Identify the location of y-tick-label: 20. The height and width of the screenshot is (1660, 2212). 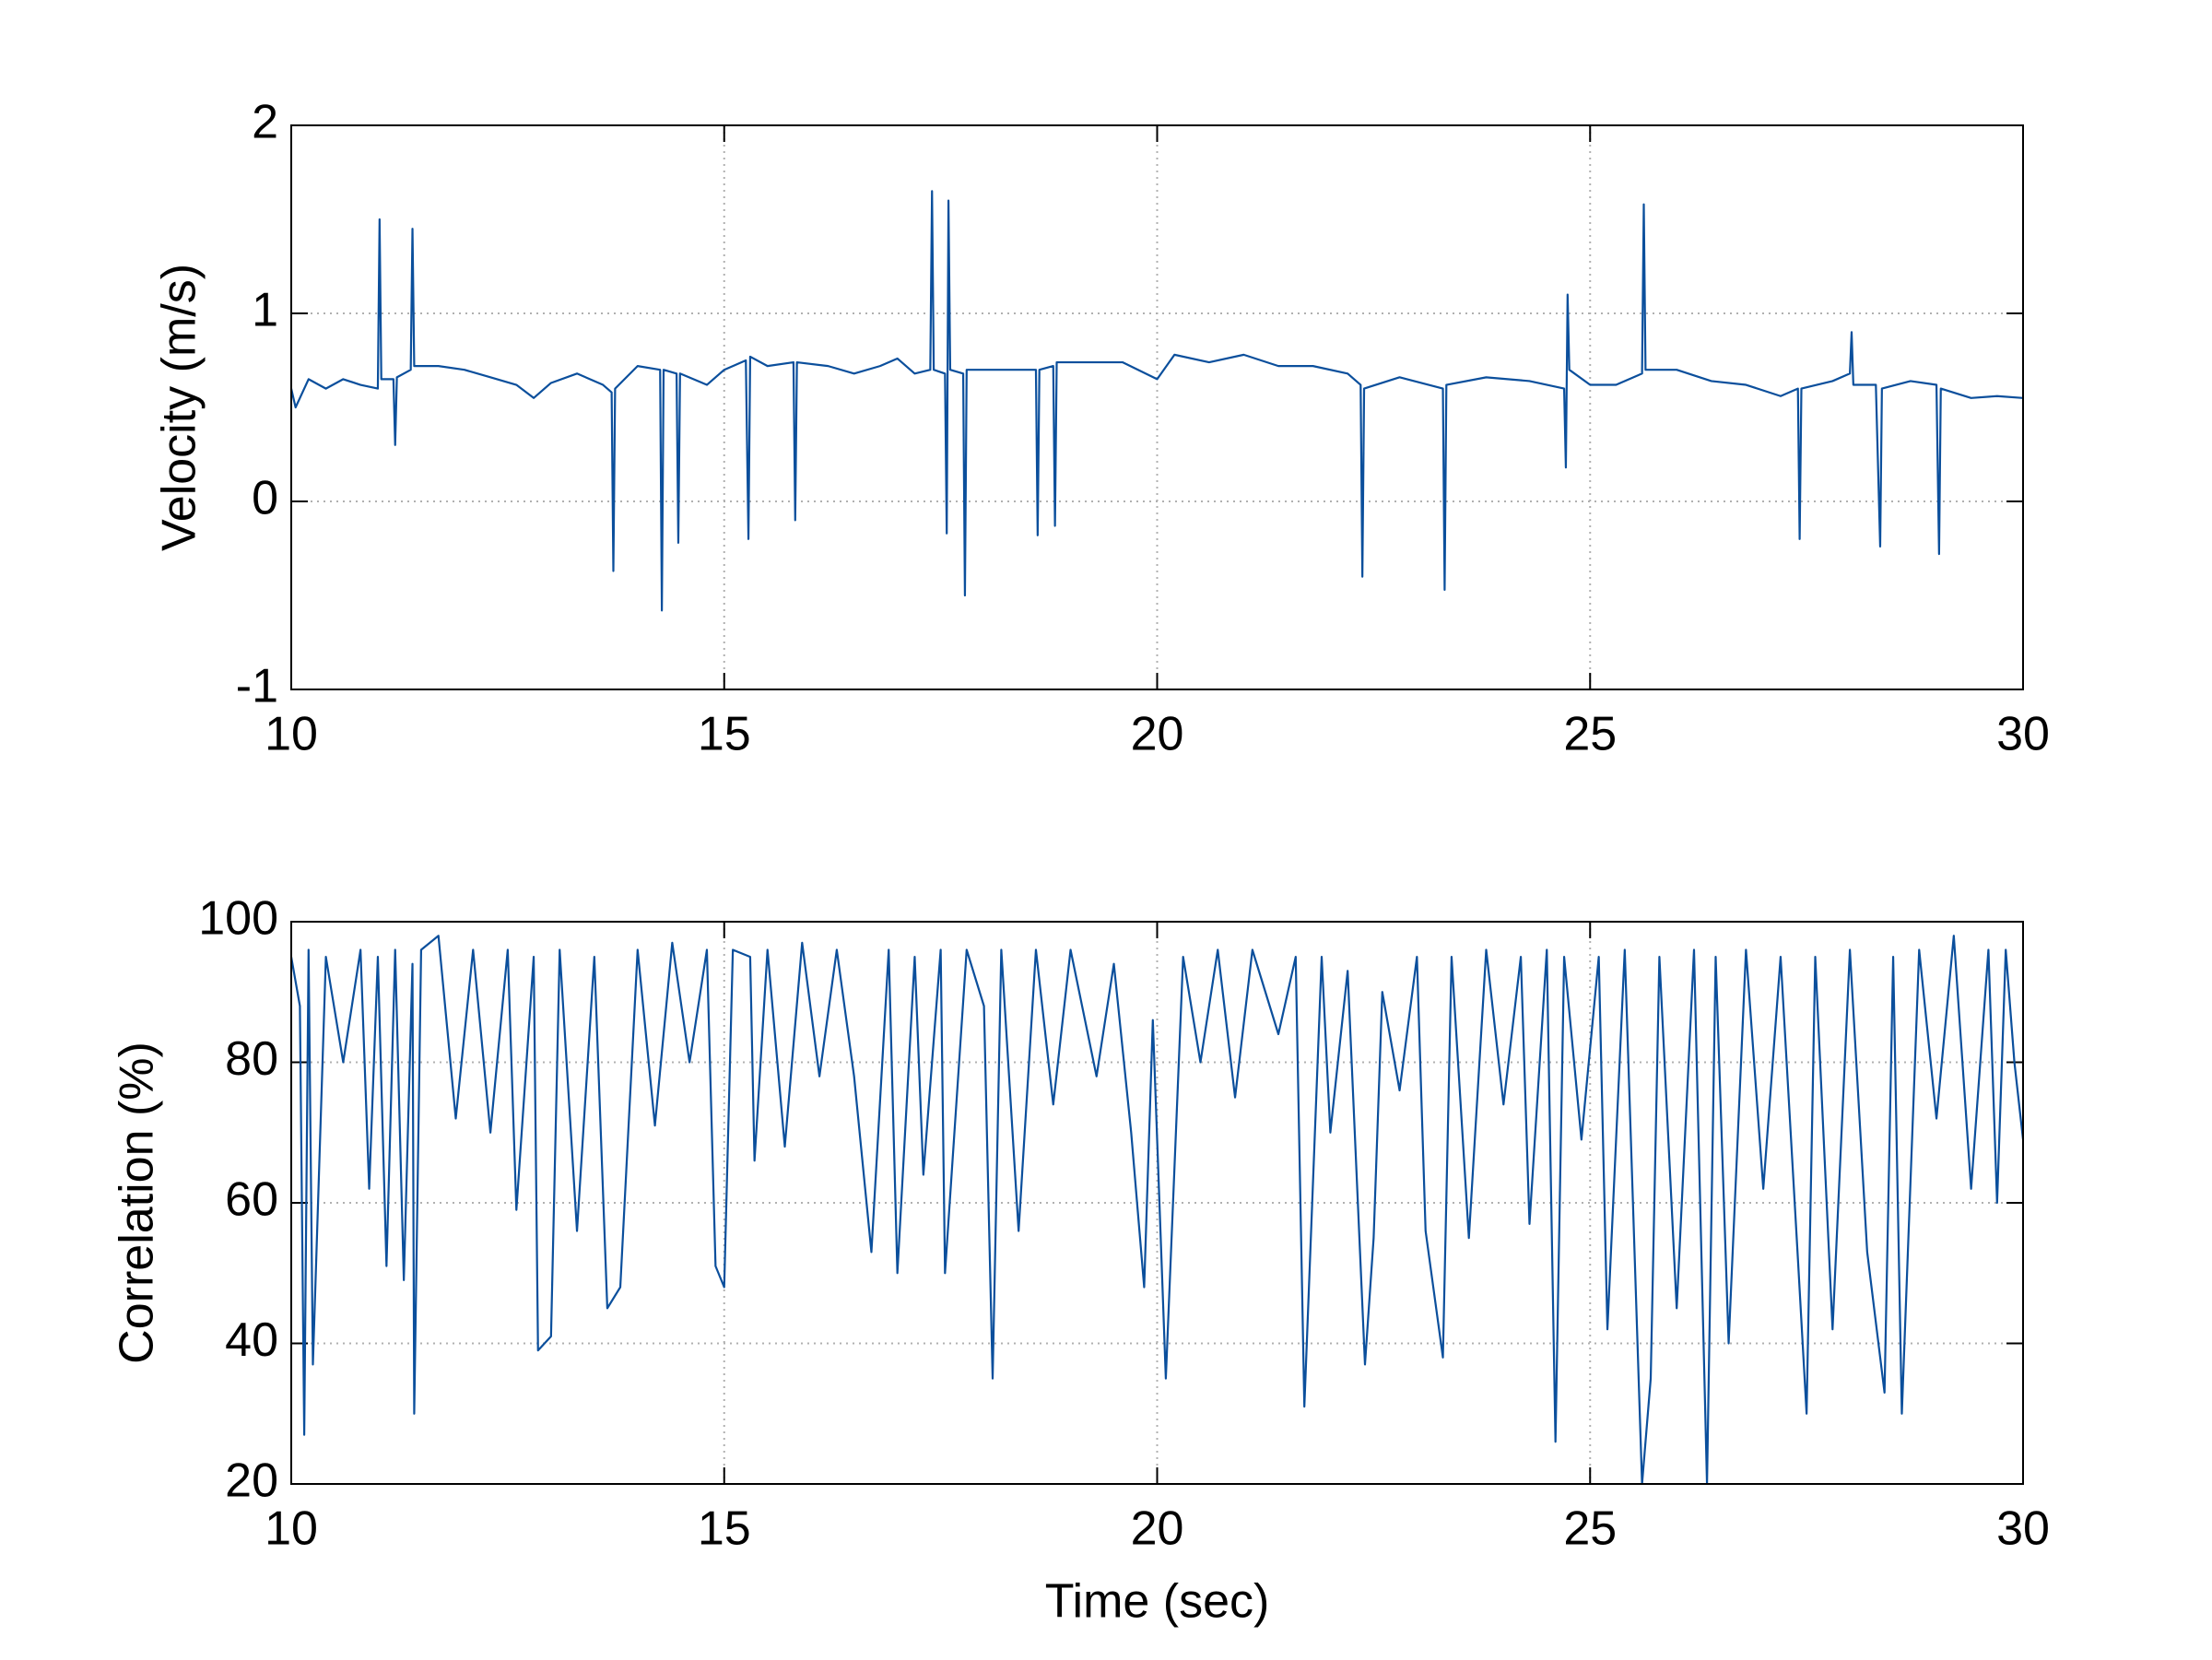
(251, 1481).